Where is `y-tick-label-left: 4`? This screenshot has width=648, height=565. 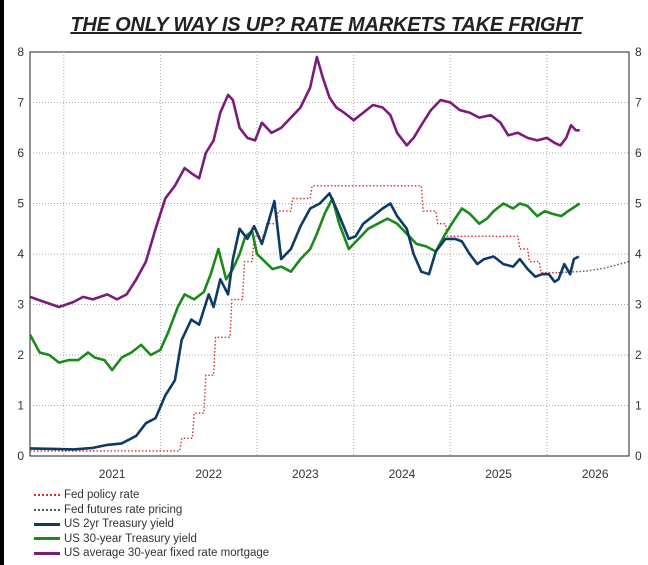
y-tick-label-left: 4 is located at coordinates (20, 254).